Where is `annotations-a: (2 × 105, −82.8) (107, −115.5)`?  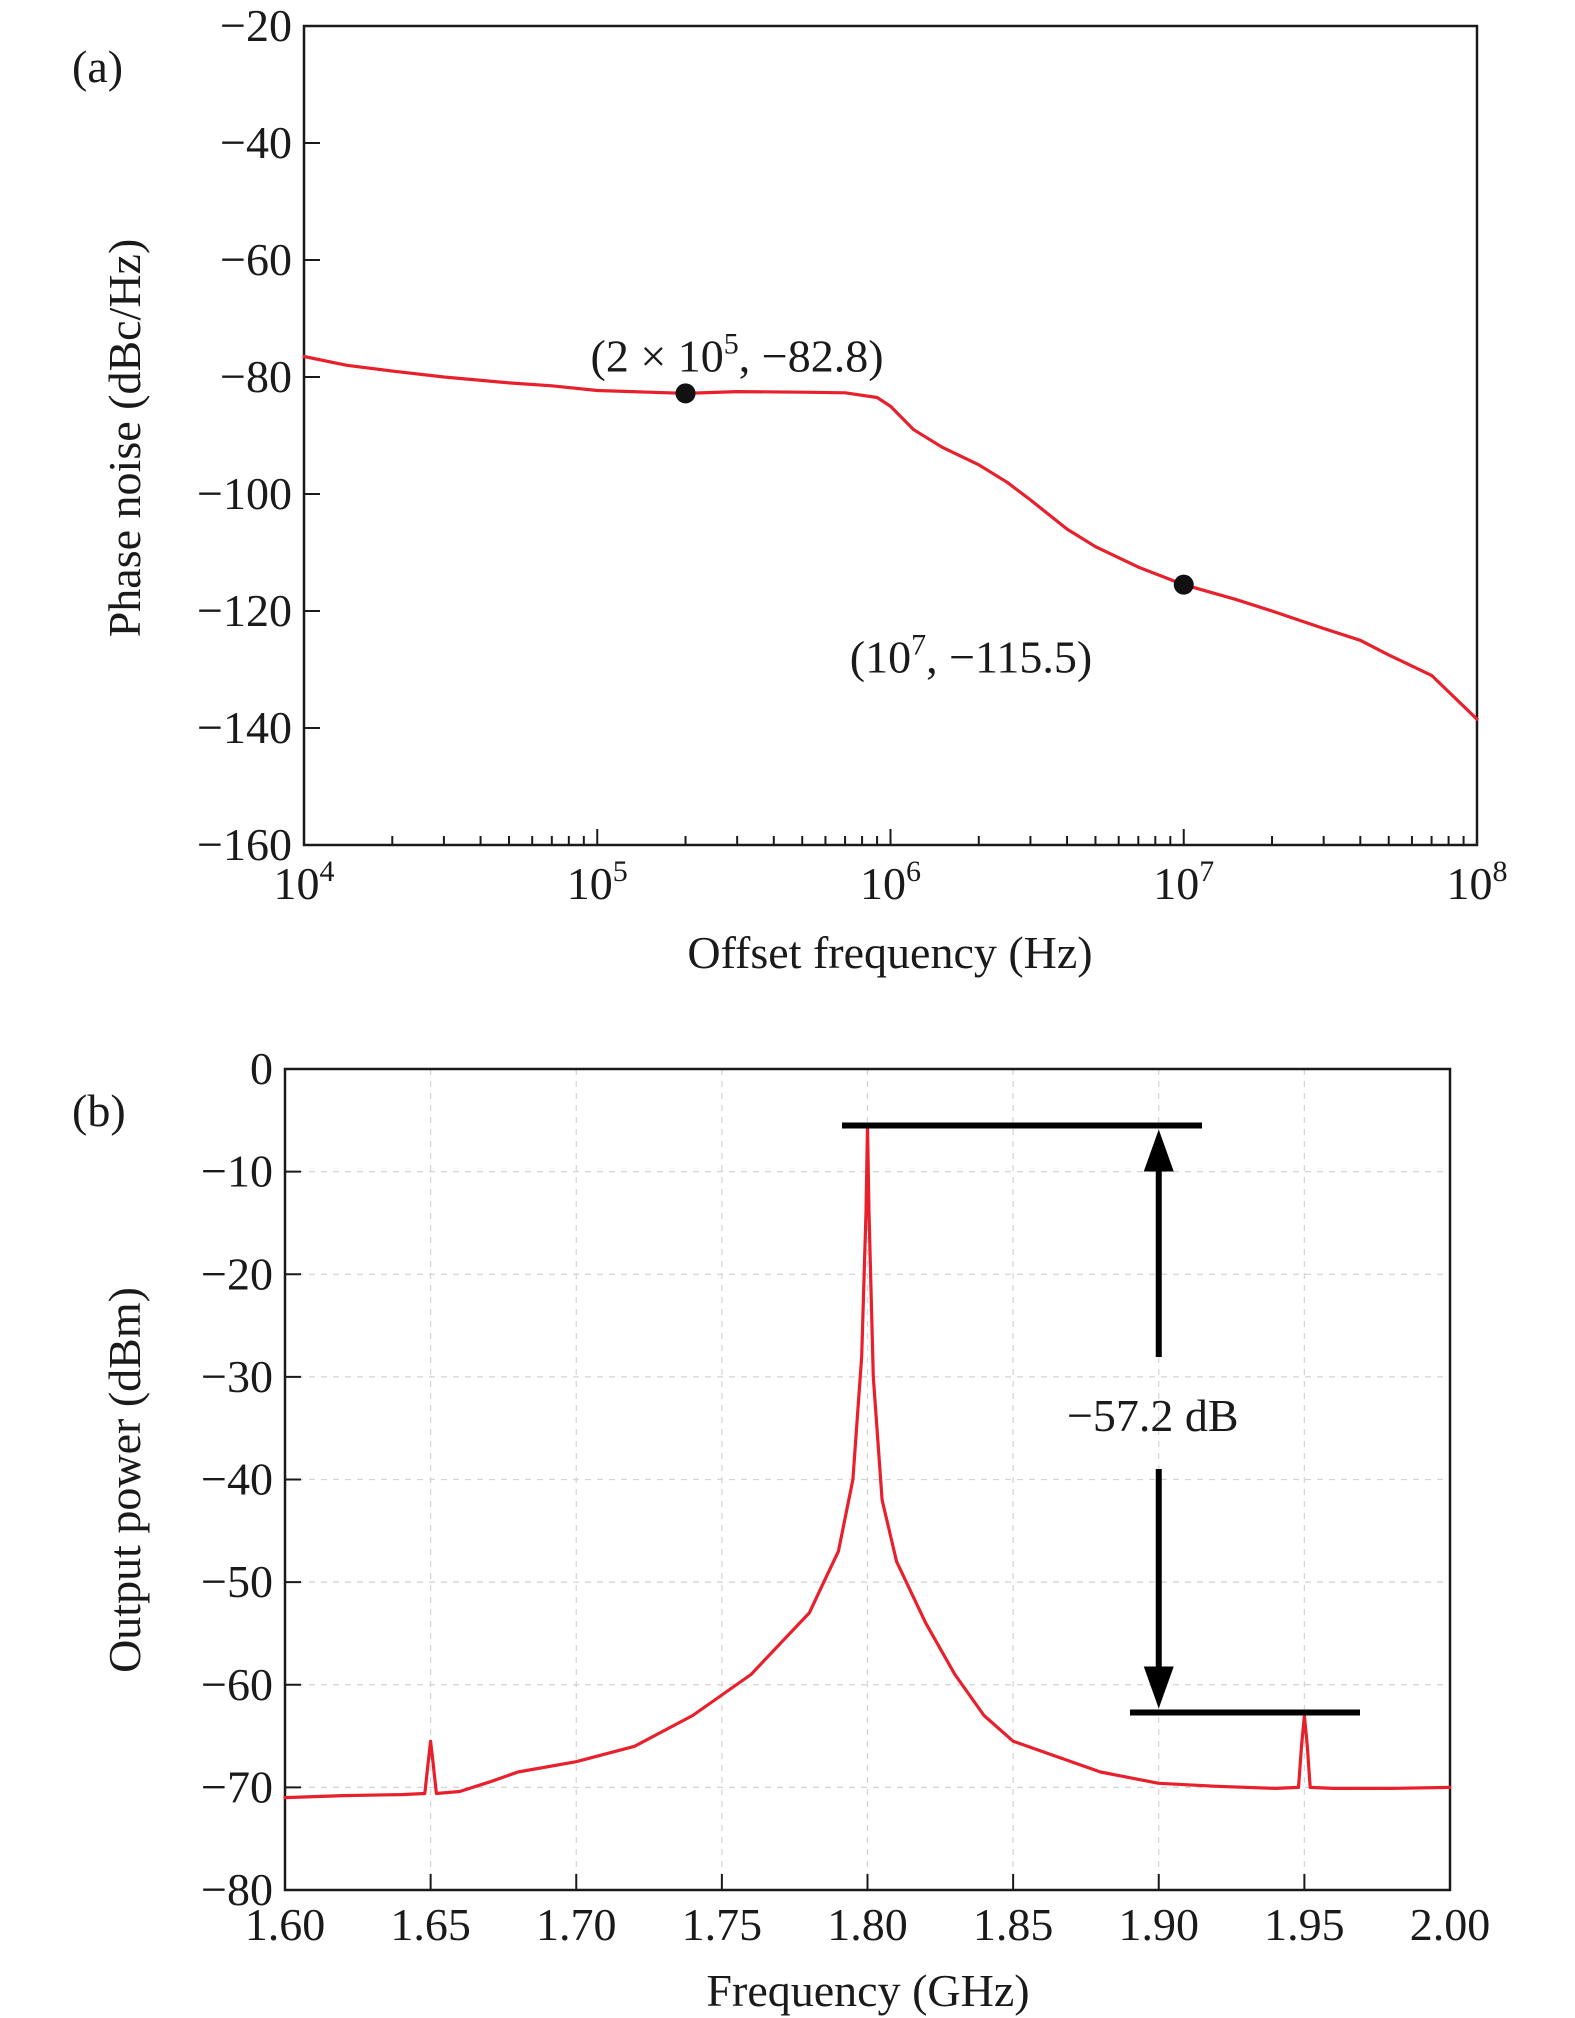 annotations-a: (2 × 105, −82.8) (107, −115.5) is located at coordinates (892, 505).